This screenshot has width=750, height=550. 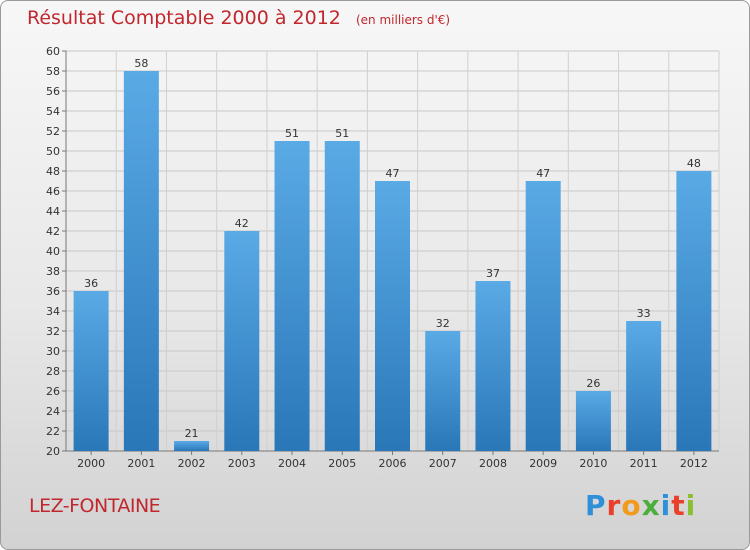 I want to click on logo-letter: t, so click(x=678, y=505).